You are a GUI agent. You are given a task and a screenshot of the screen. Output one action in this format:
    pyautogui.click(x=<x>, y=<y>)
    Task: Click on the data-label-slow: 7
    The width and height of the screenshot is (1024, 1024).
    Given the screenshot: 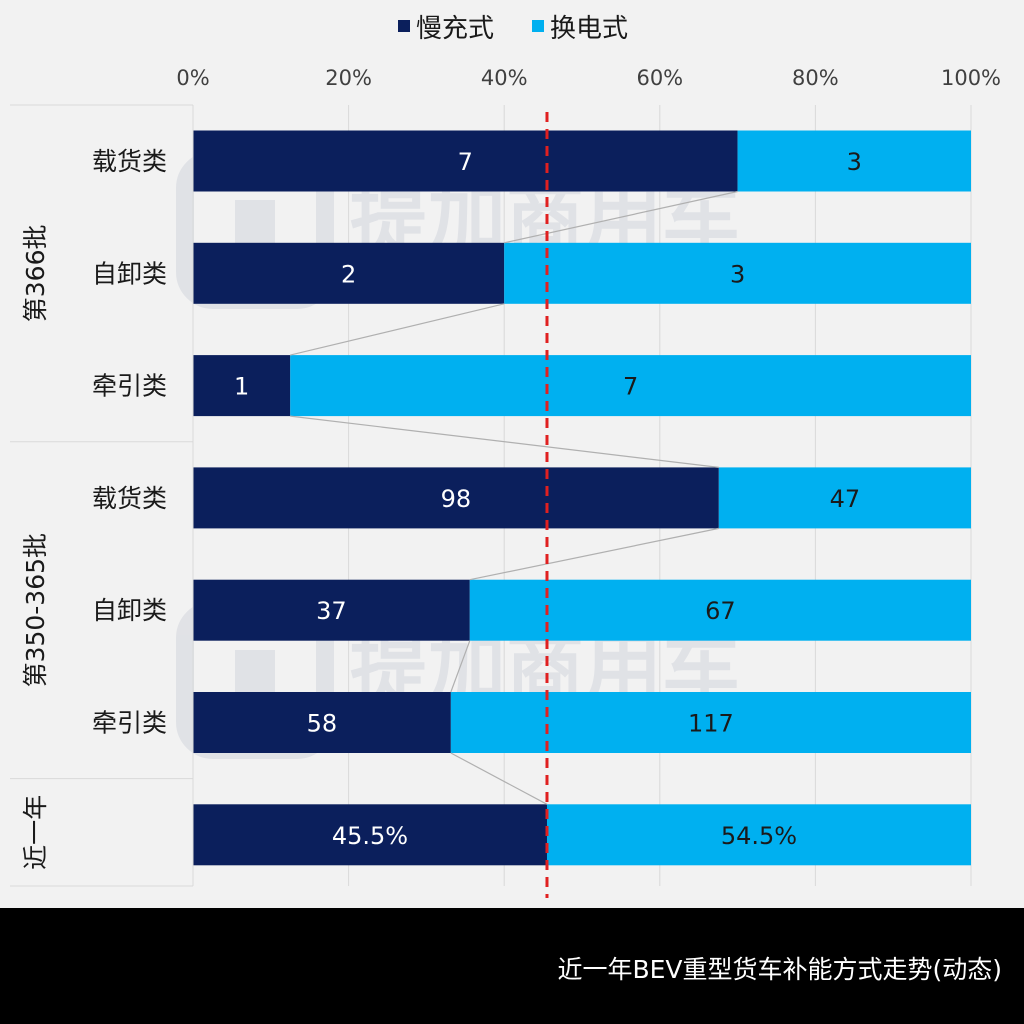 What is the action you would take?
    pyautogui.click(x=465, y=162)
    